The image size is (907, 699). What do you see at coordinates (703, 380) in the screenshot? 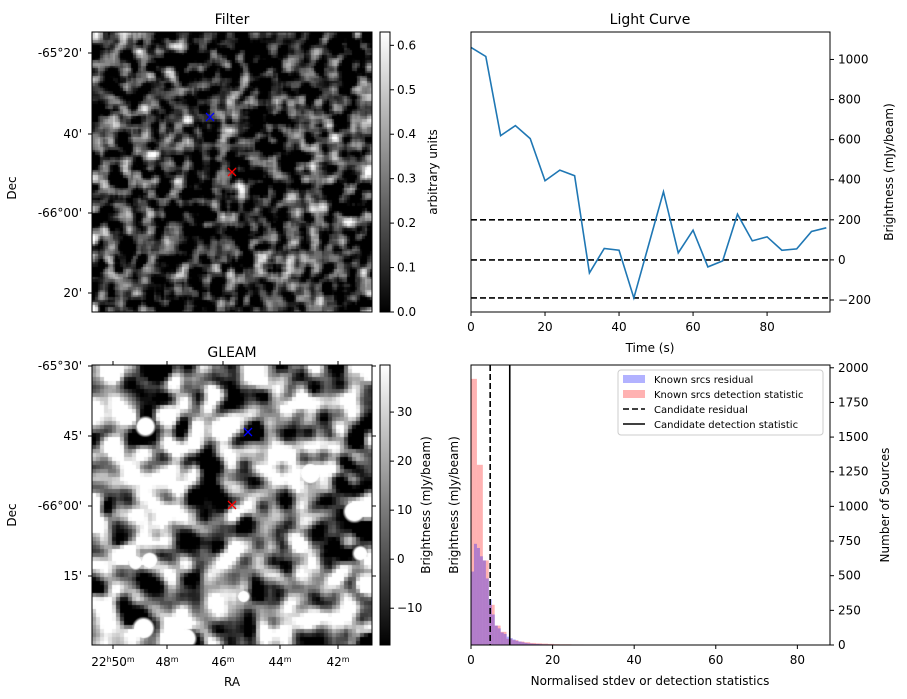
I see `legend-label: Known srcs residual` at bounding box center [703, 380].